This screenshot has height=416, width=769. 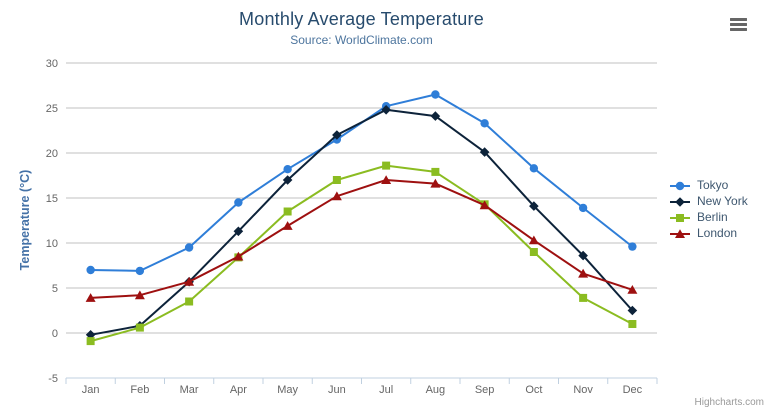 What do you see at coordinates (386, 390) in the screenshot?
I see `x-axis-label: Jul` at bounding box center [386, 390].